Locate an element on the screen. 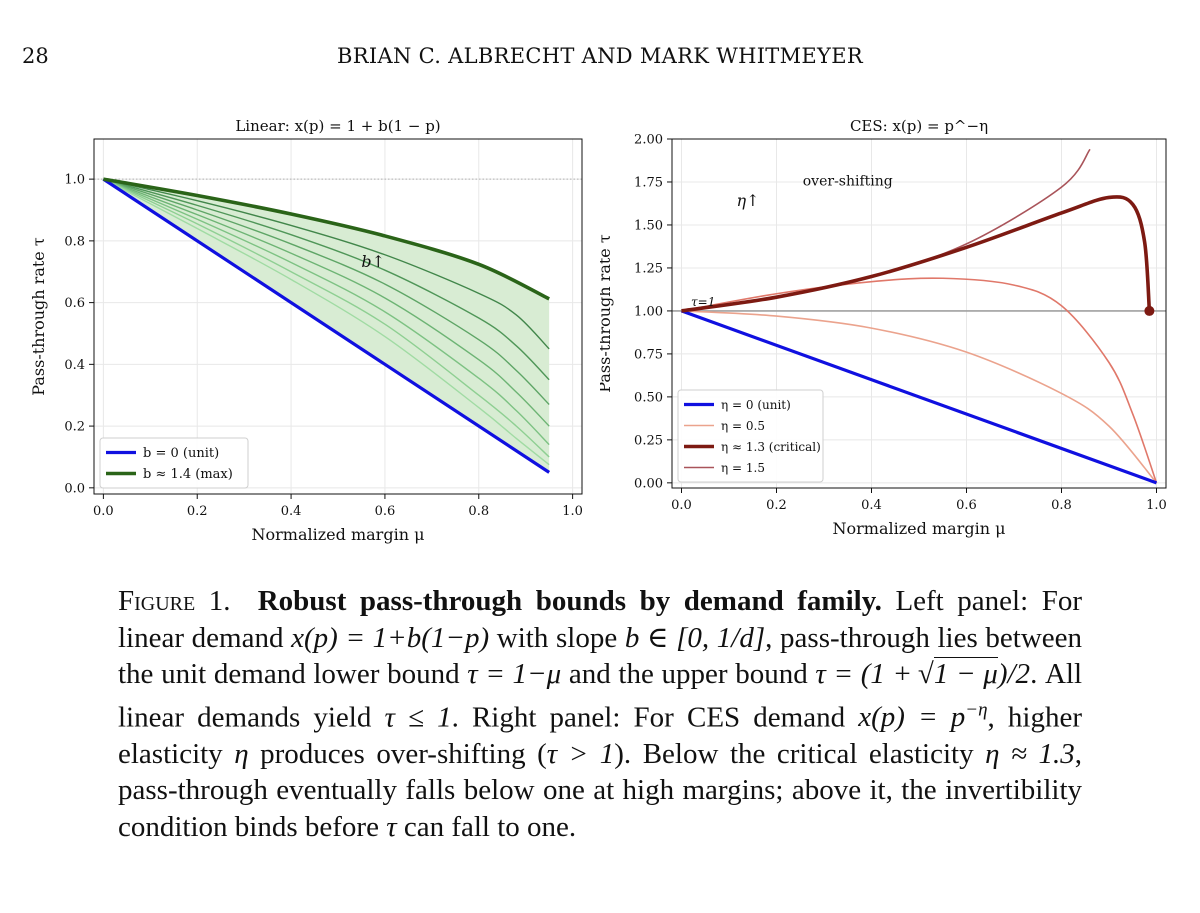 This screenshot has width=1200, height=913. over-shifting-annotation: over-shifting is located at coordinates (848, 181).